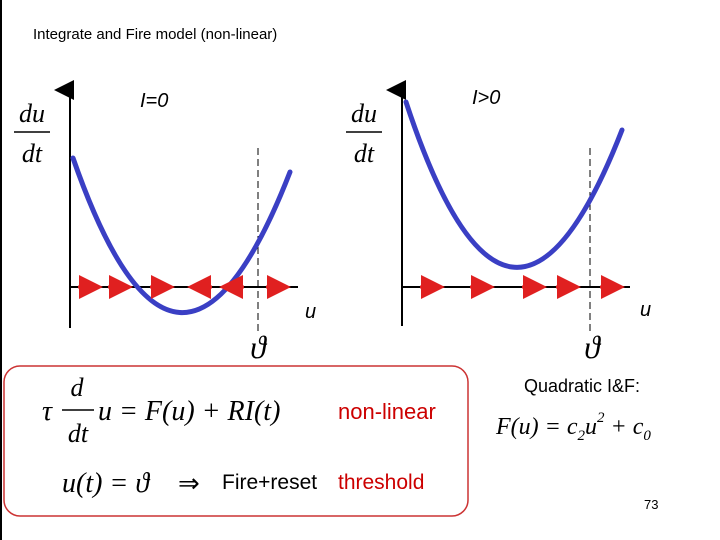 This screenshot has height=540, width=720. What do you see at coordinates (269, 482) in the screenshot?
I see `fire-reset-label: Fire+reset` at bounding box center [269, 482].